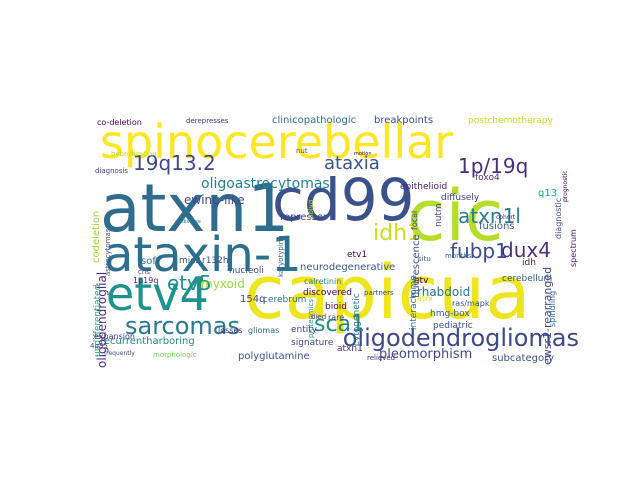 This screenshot has height=480, width=640. I want to click on word-cloud-term: spectrum, so click(573, 248).